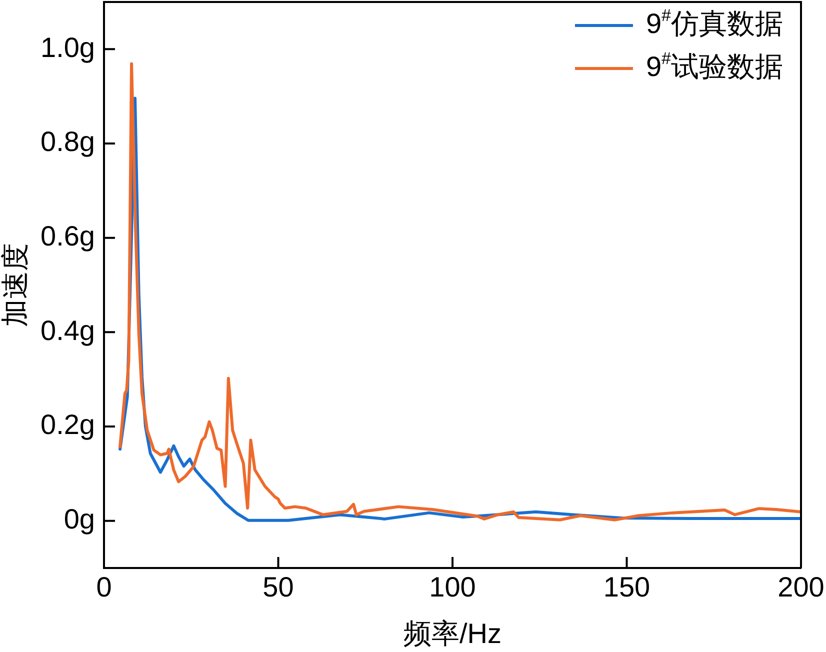  I want to click on legend-label: 9#仿真数据, so click(714, 23).